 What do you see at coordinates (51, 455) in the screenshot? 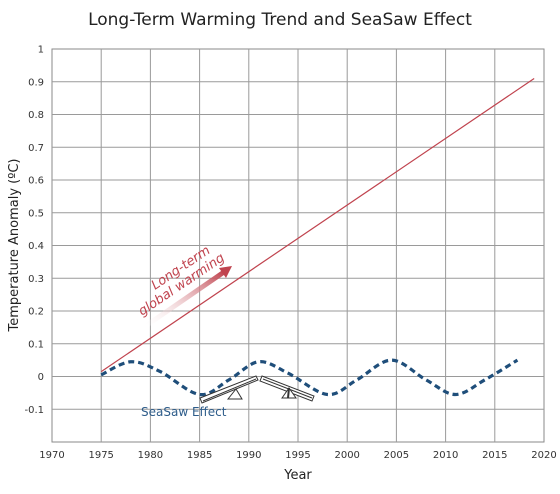
I see `x-tick-label: 1970` at bounding box center [51, 455].